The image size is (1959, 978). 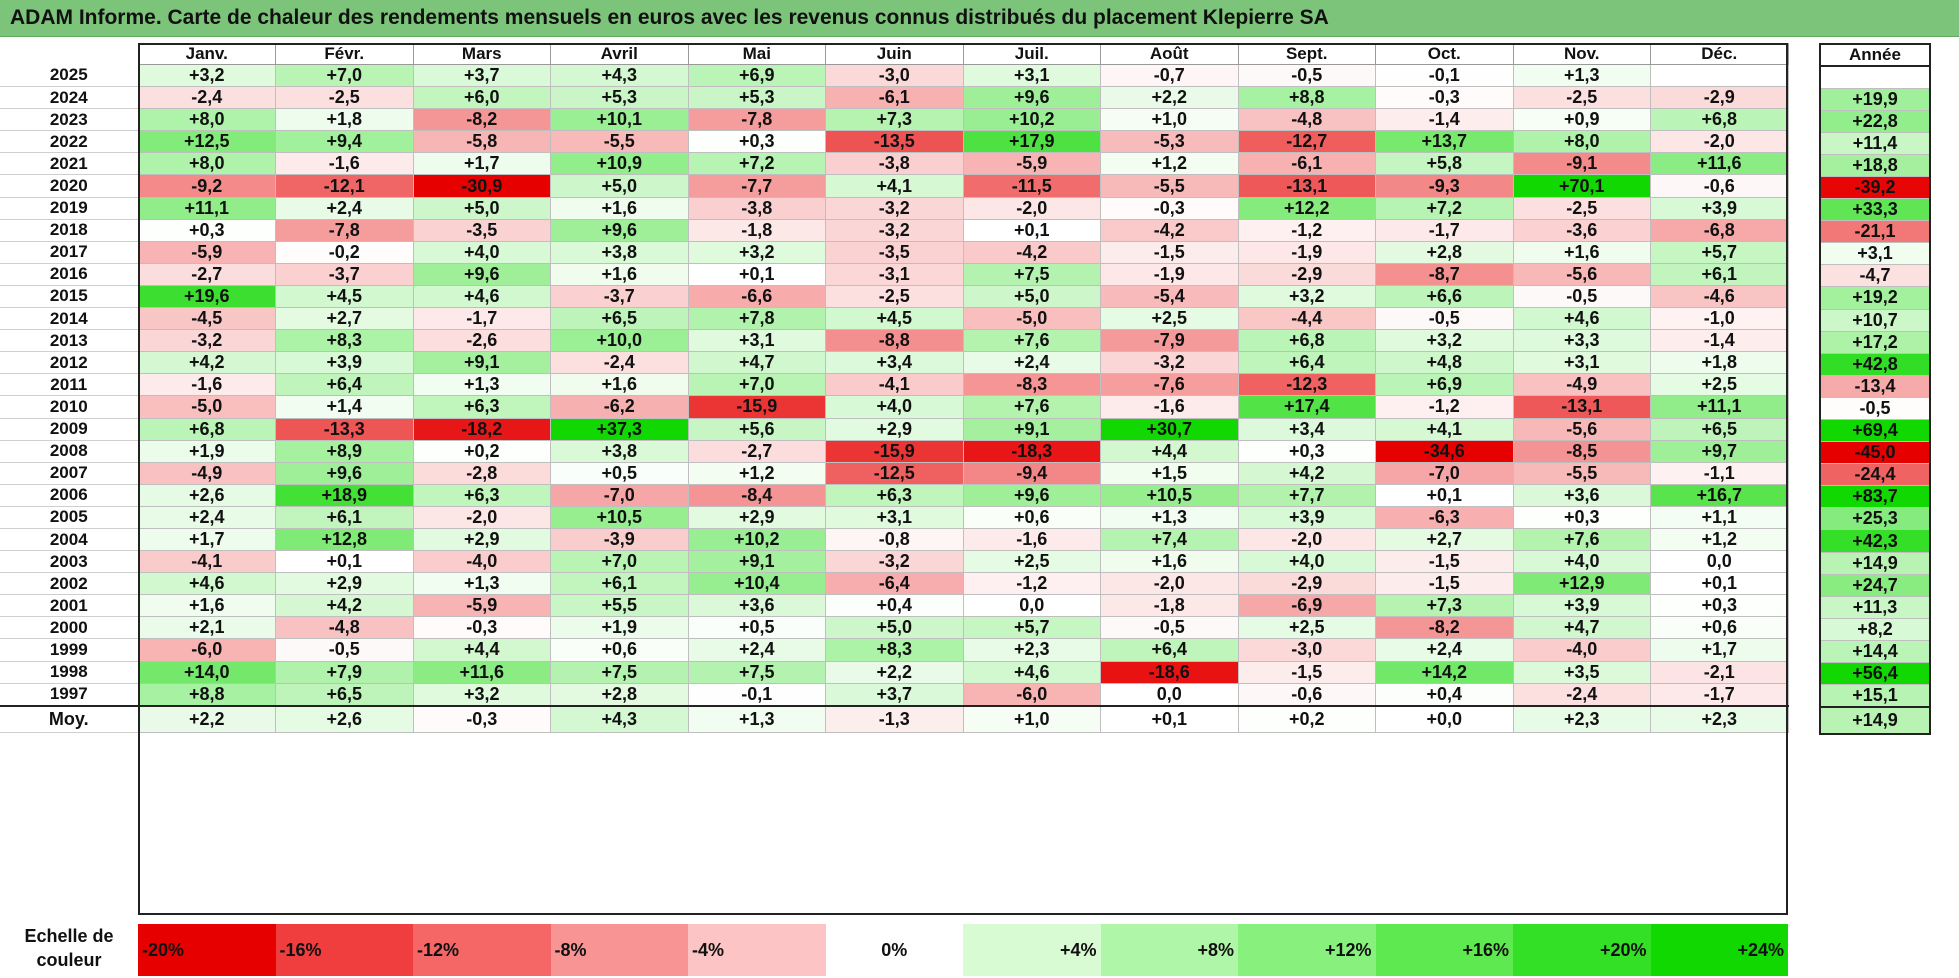 What do you see at coordinates (481, 252) in the screenshot?
I see `heatmap-cell: +4,0` at bounding box center [481, 252].